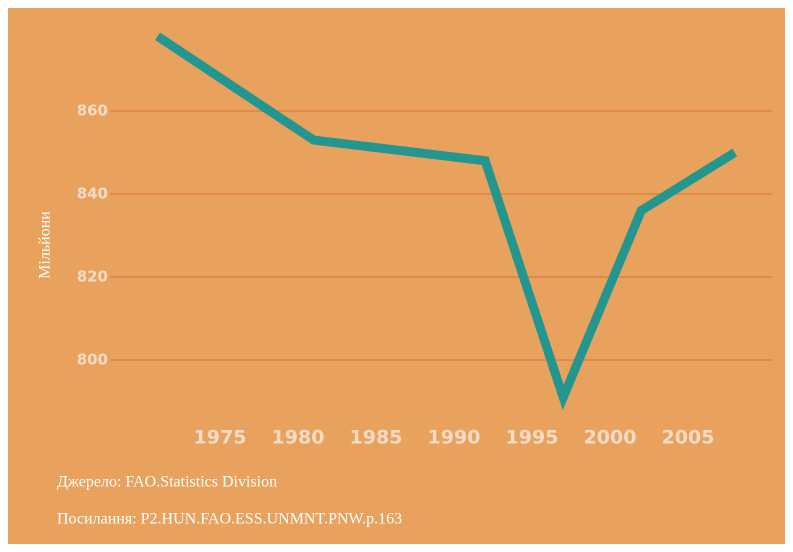 Image resolution: width=793 pixels, height=552 pixels. Describe the element at coordinates (92, 277) in the screenshot. I see `y-tick-label: 820` at that location.